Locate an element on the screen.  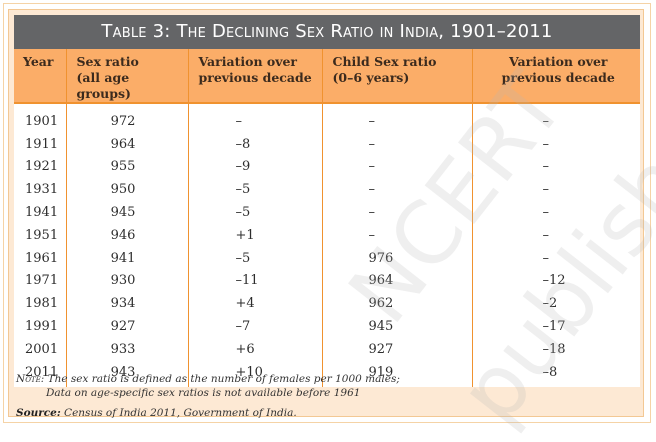
cell-child-variation: –18 is located at coordinates (555, 349).